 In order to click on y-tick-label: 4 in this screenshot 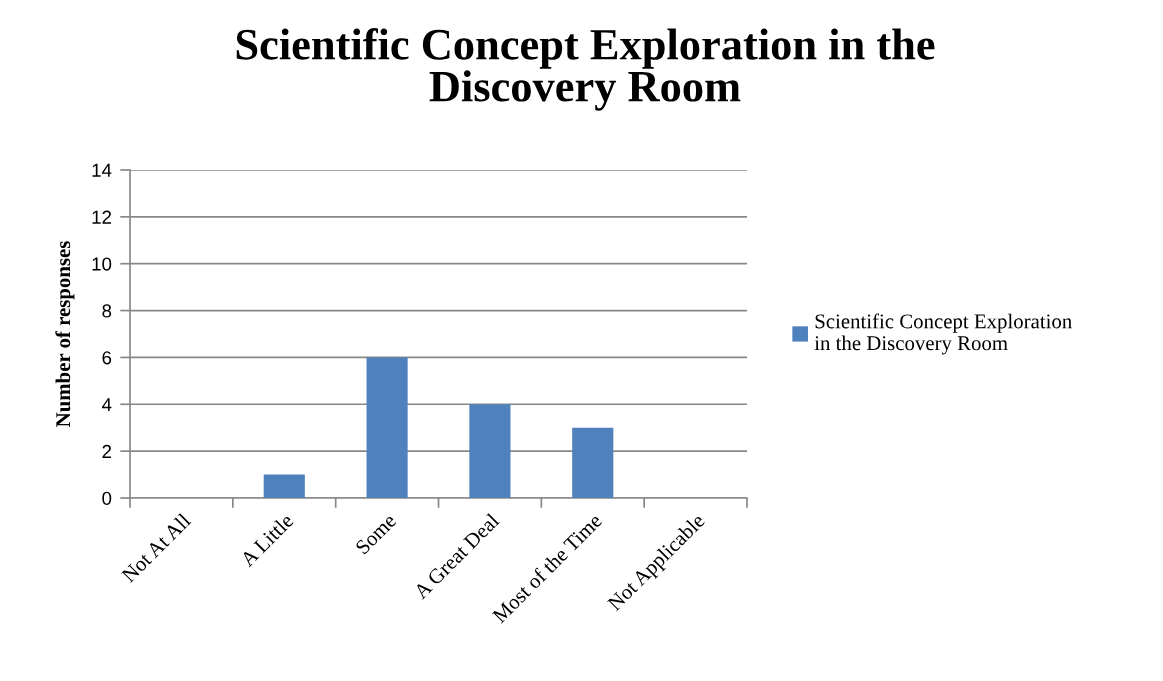, I will do `click(106, 405)`.